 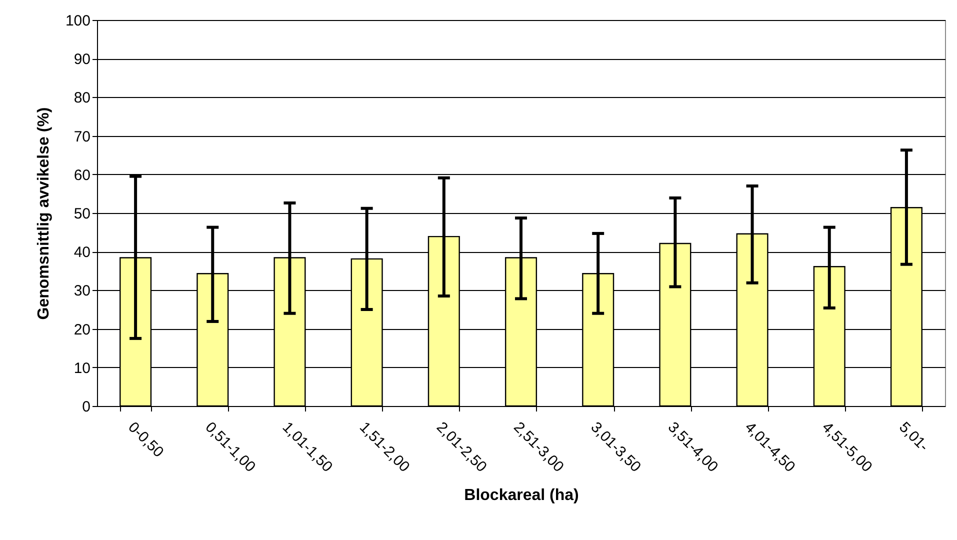 What do you see at coordinates (82, 175) in the screenshot?
I see `y-tick-label: 60` at bounding box center [82, 175].